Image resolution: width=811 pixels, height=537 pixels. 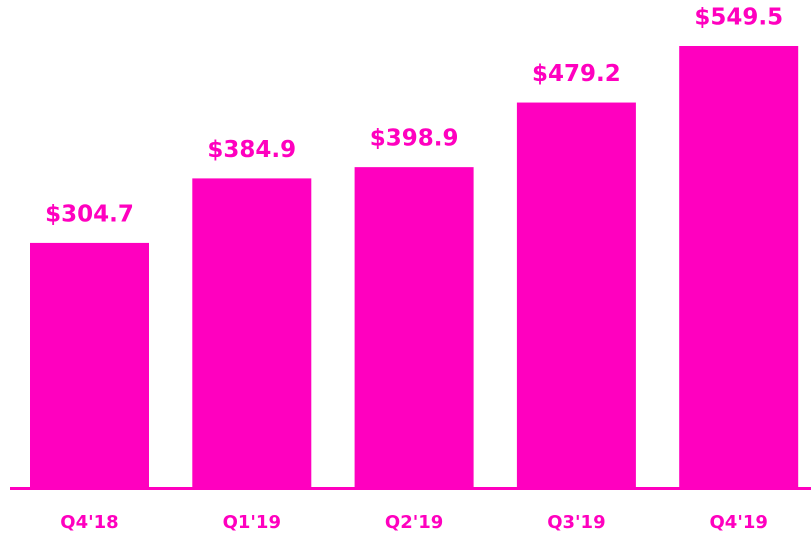 What do you see at coordinates (410, 488) in the screenshot?
I see `baseline` at bounding box center [410, 488].